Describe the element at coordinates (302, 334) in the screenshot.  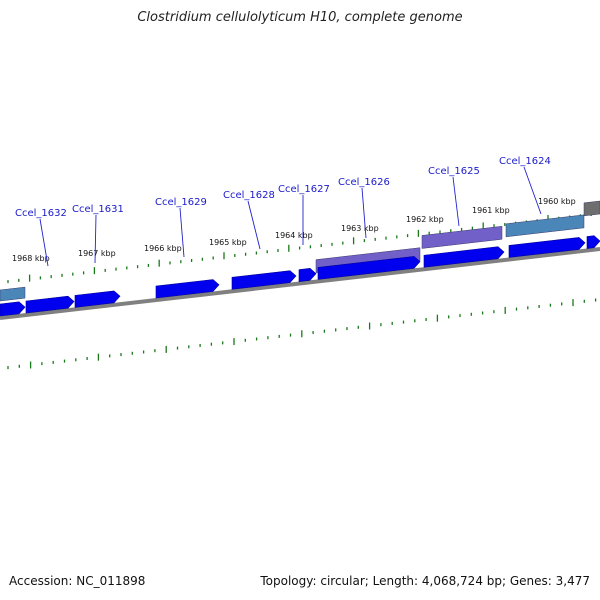
I see `inner-tick-ring` at that location.